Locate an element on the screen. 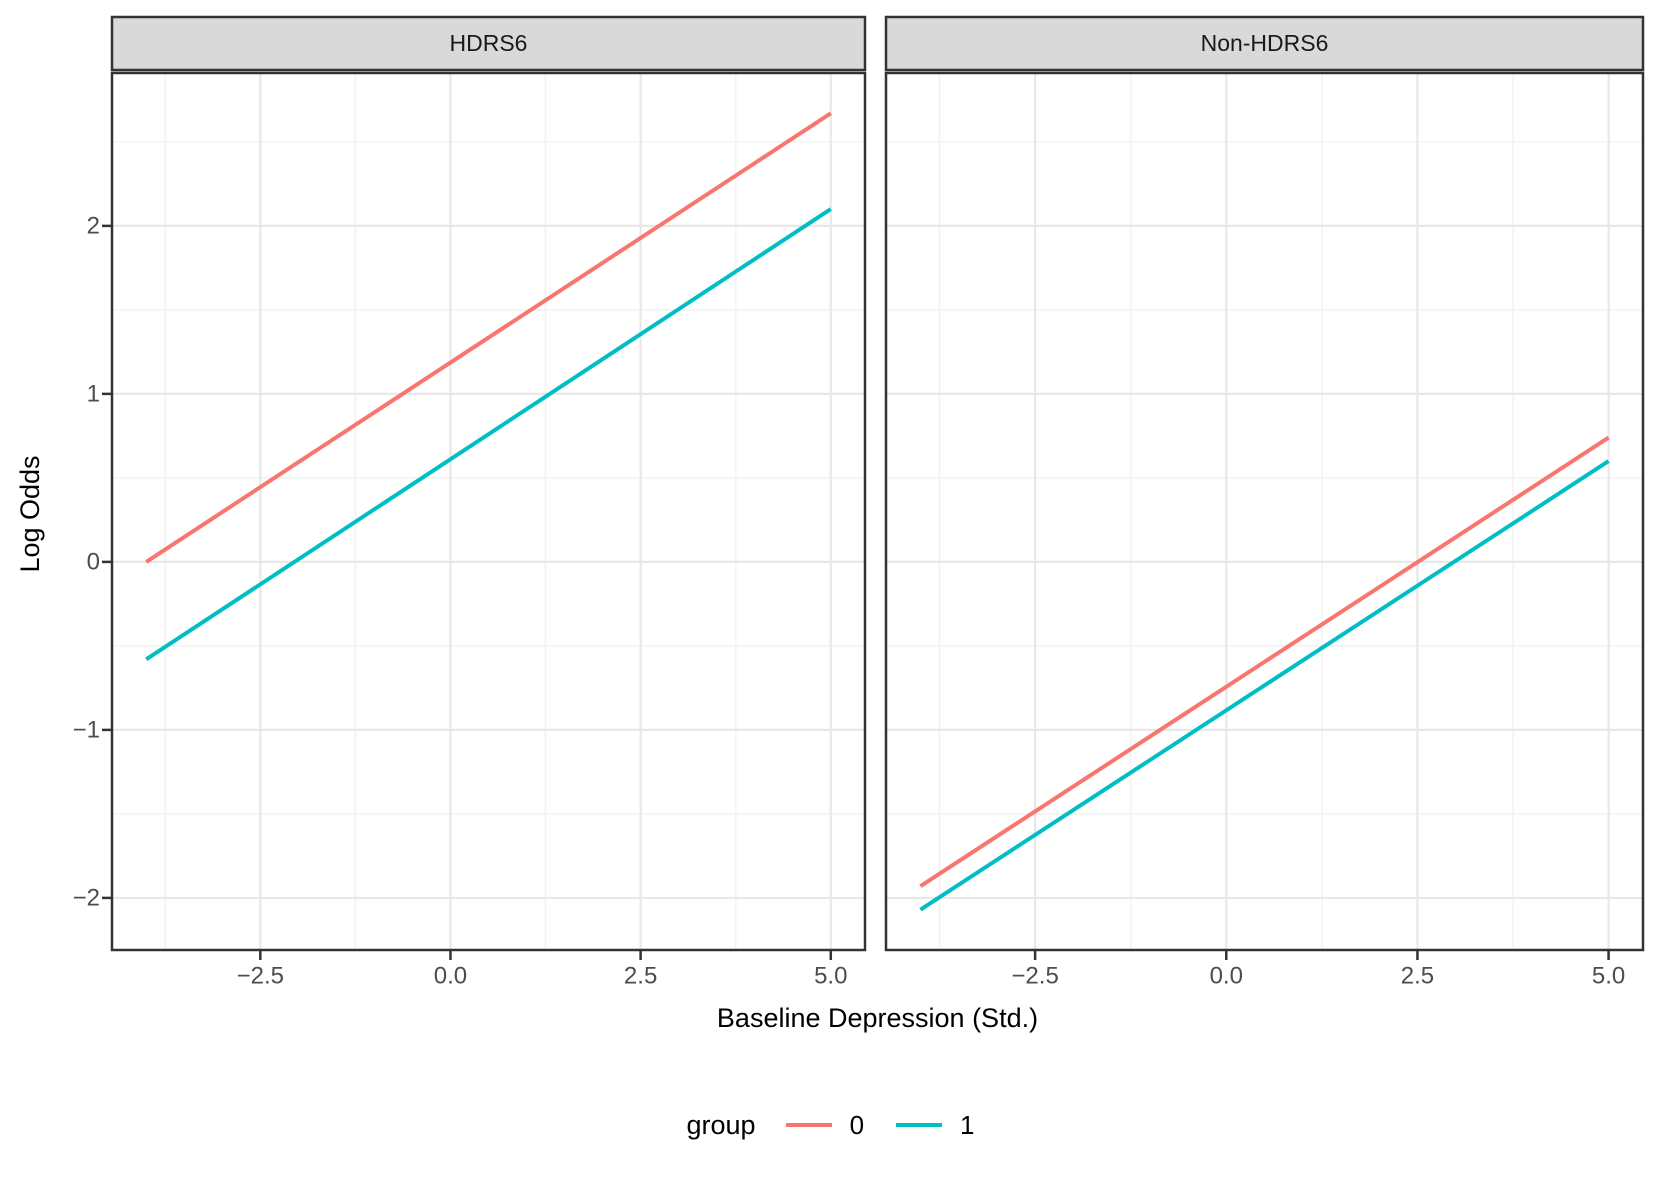 The image size is (1661, 1186). facet-strip-label-hdrs6: HDRS6 is located at coordinates (488, 43).